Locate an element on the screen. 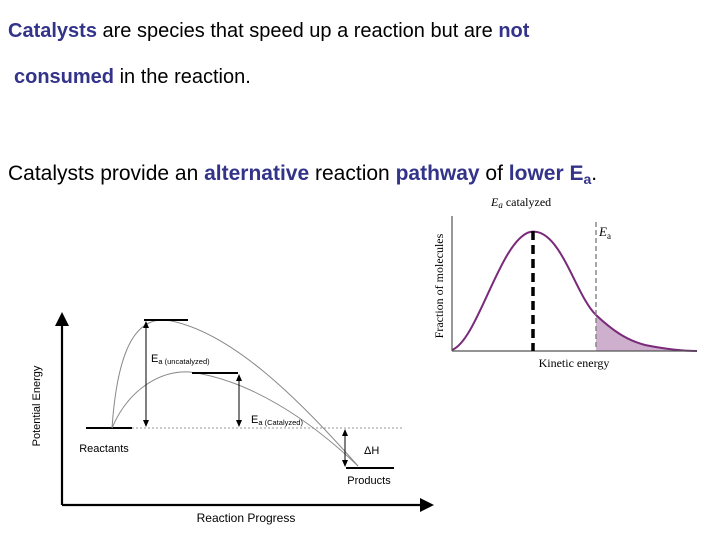 The height and width of the screenshot is (540, 720). delta-h-label: ΔH is located at coordinates (371, 451).